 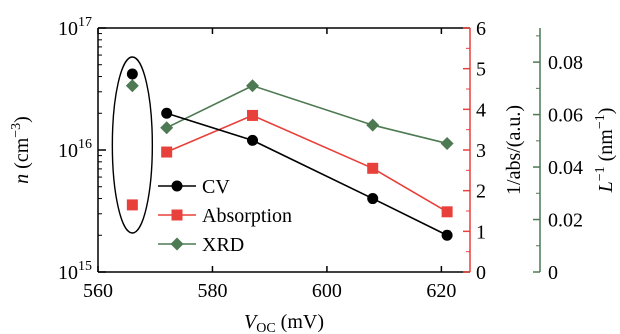 What do you see at coordinates (177, 215) in the screenshot?
I see `legend-marker-absorption` at bounding box center [177, 215].